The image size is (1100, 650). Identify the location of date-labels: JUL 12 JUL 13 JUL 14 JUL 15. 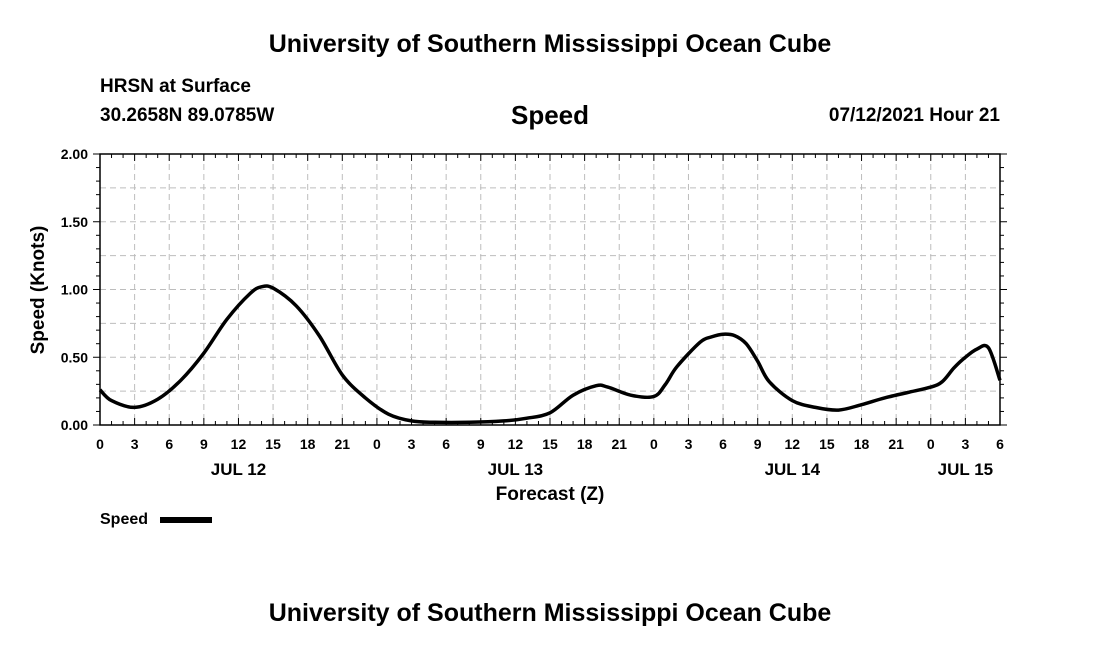
(602, 469).